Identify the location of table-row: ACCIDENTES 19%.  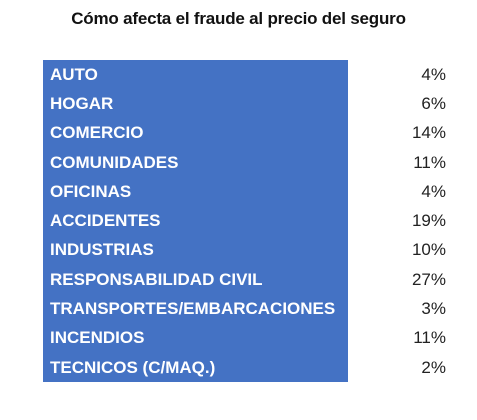
(244, 221).